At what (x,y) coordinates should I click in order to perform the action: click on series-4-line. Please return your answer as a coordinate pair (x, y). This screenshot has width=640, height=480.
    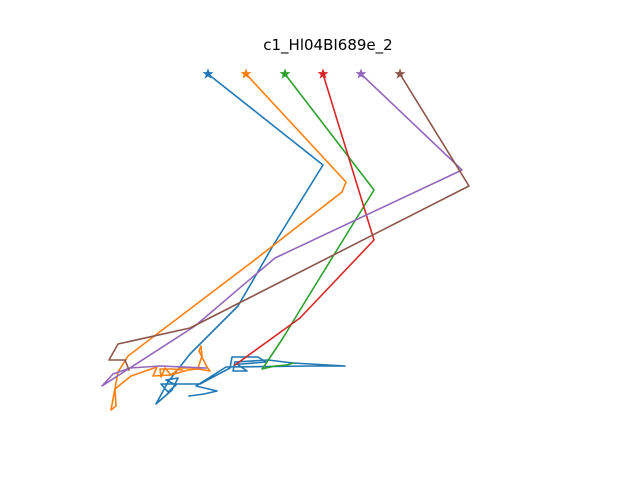
    Looking at the image, I should click on (304, 220).